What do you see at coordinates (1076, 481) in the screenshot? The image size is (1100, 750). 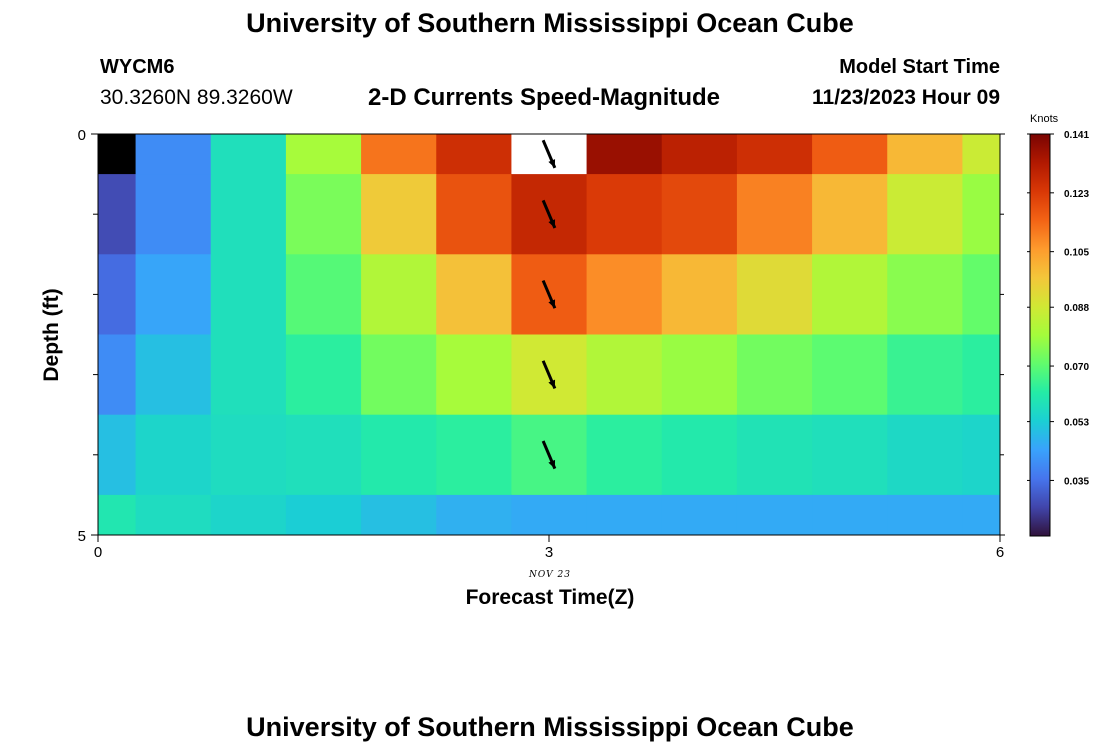 I see `colorbar-tick-label: 0.035` at bounding box center [1076, 481].